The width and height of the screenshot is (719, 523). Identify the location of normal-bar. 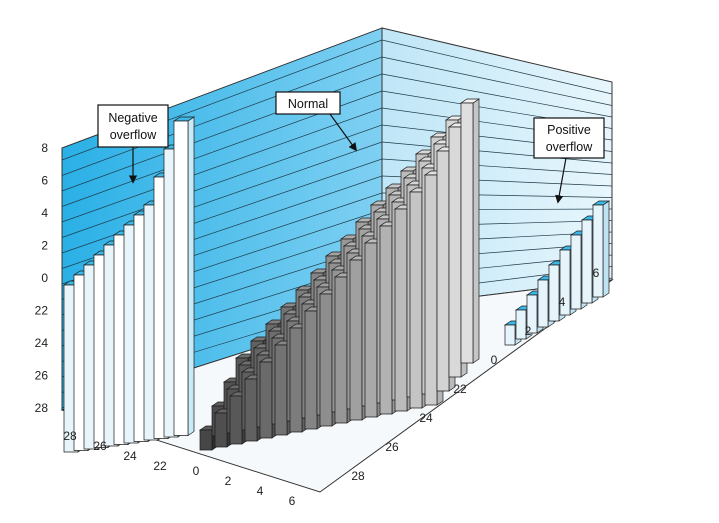
(470, 231).